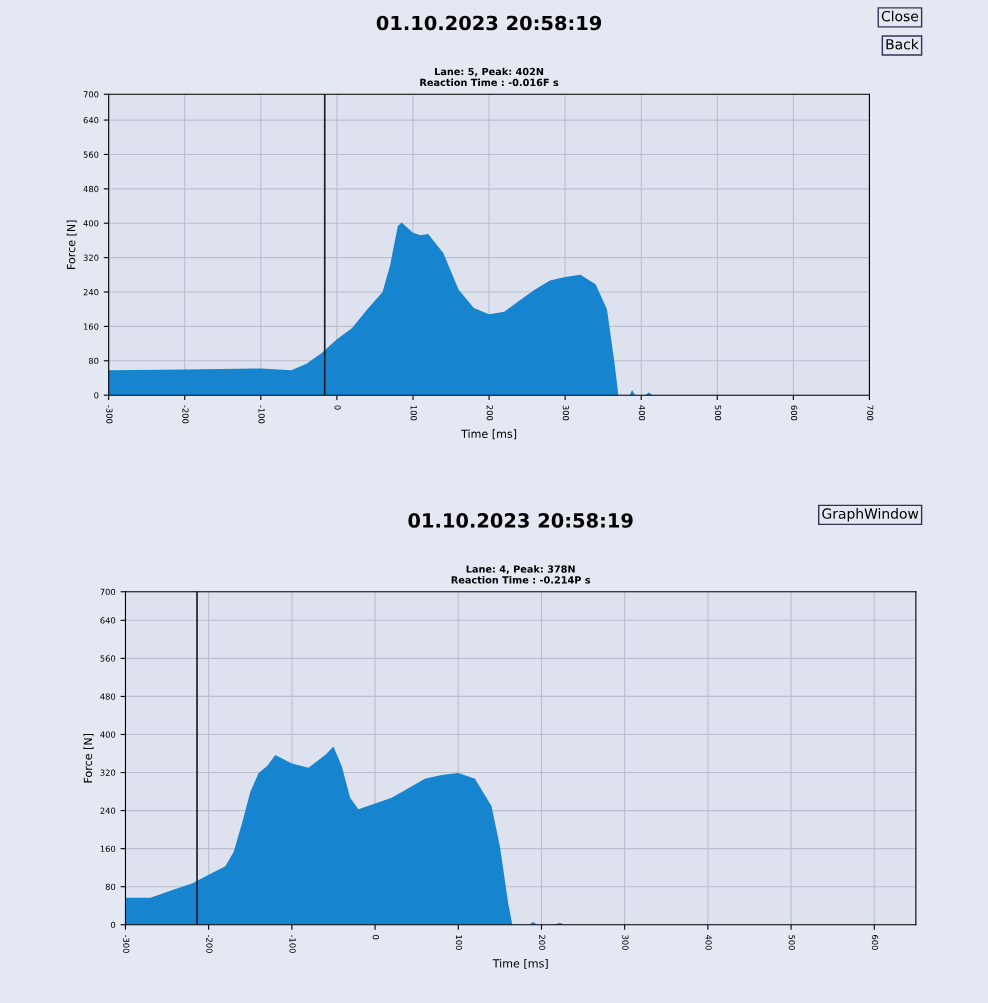 The height and width of the screenshot is (1003, 988). I want to click on text: GraphWindow, so click(870, 515).